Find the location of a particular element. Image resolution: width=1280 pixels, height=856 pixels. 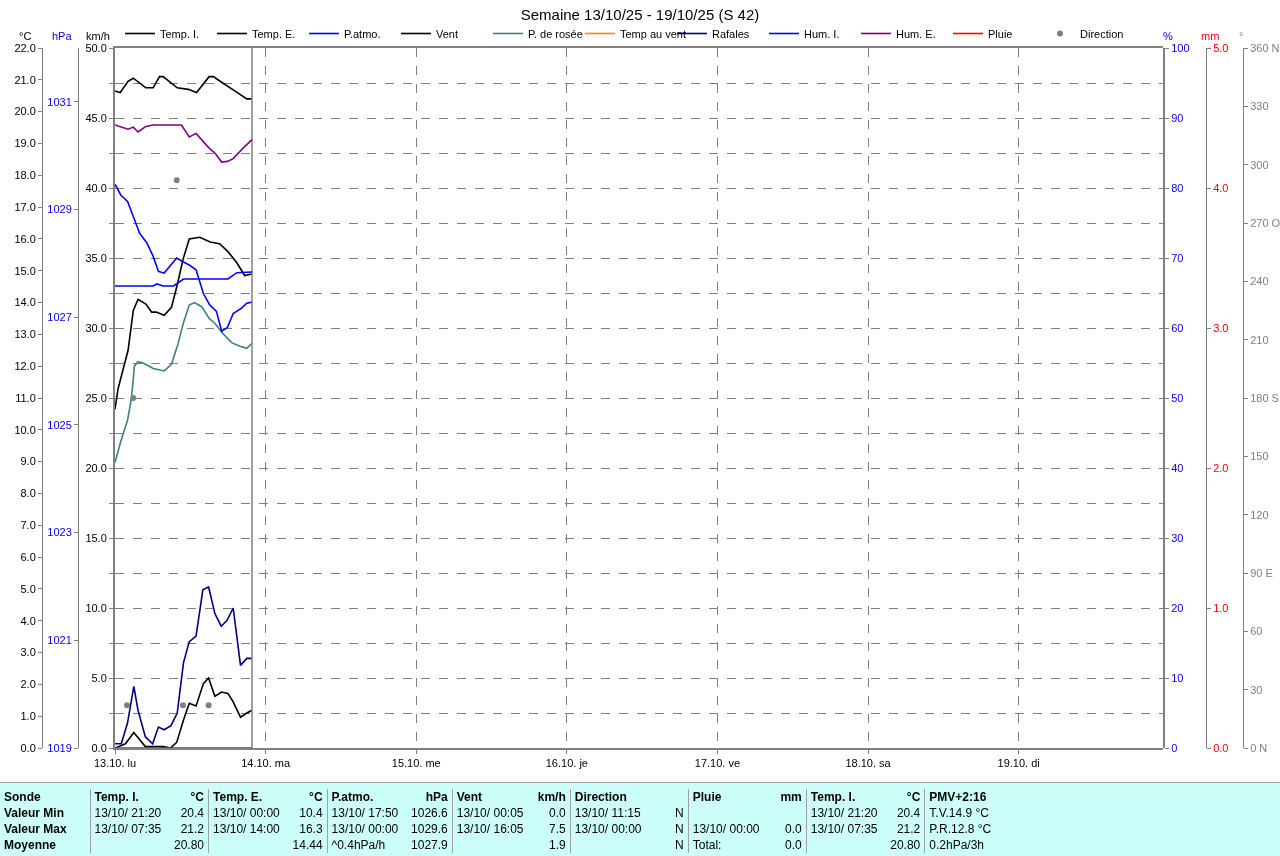

y2-tick-label: 3.0 is located at coordinates (1221, 327).